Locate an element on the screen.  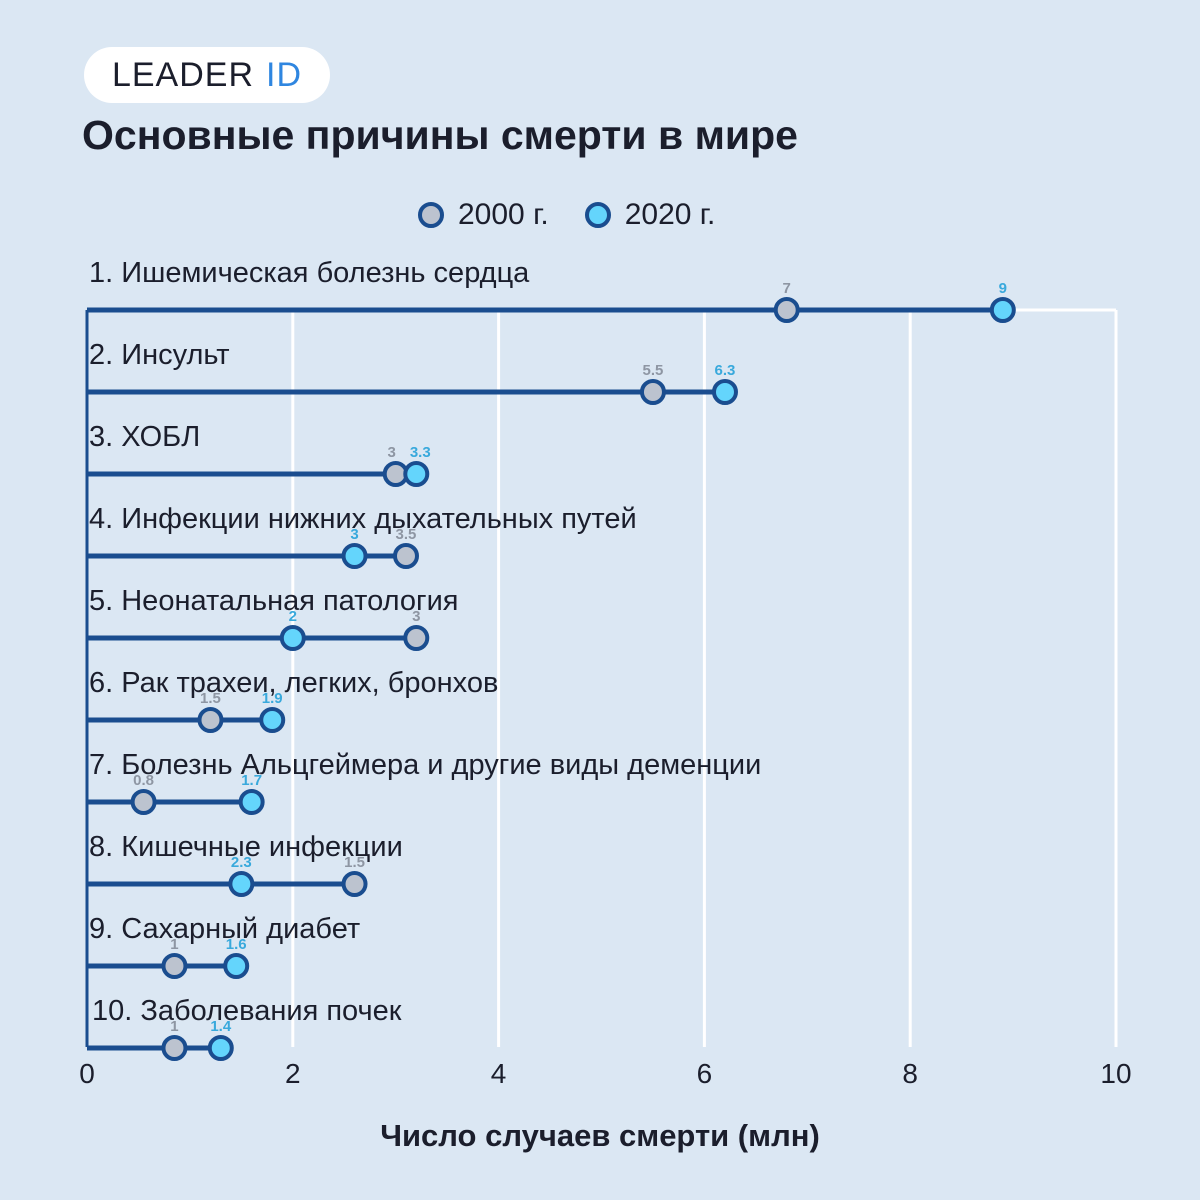
x-tick-label: 0 is located at coordinates (87, 1073).